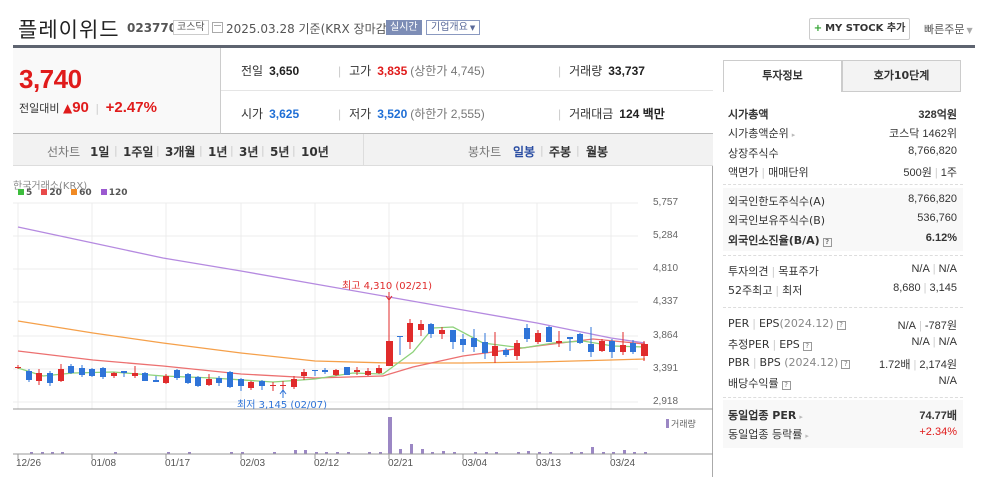 The height and width of the screenshot is (477, 989). What do you see at coordinates (387, 286) in the screenshot?
I see `high-annotation: 최고 4,310 (02/21)` at bounding box center [387, 286].